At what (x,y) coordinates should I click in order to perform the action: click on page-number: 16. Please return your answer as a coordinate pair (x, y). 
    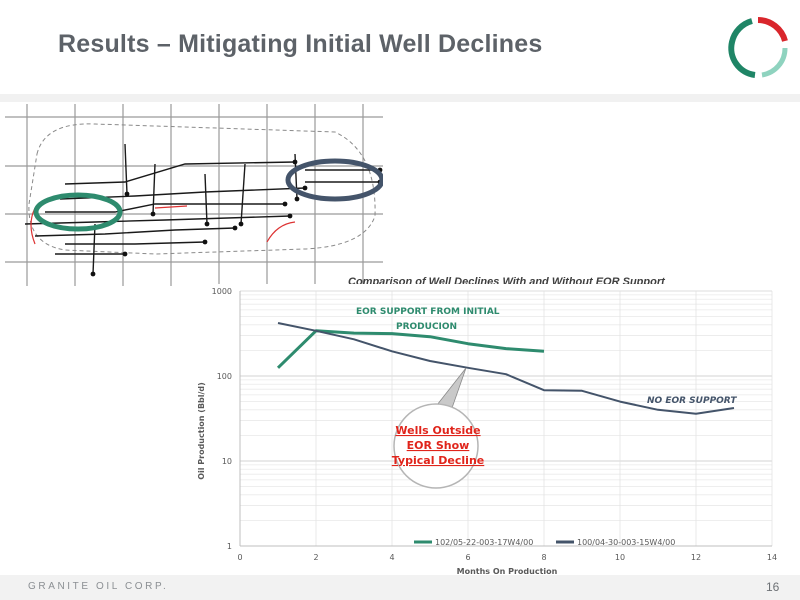
    Looking at the image, I should click on (773, 587).